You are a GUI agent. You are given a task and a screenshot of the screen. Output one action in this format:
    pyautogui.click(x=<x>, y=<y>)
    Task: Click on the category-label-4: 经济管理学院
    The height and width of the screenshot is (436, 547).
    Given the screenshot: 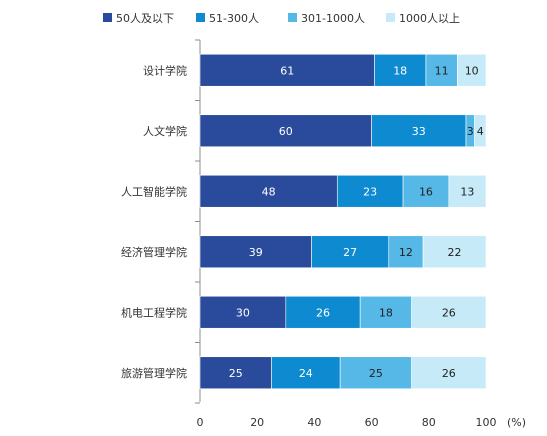 What is the action you would take?
    pyautogui.click(x=154, y=252)
    